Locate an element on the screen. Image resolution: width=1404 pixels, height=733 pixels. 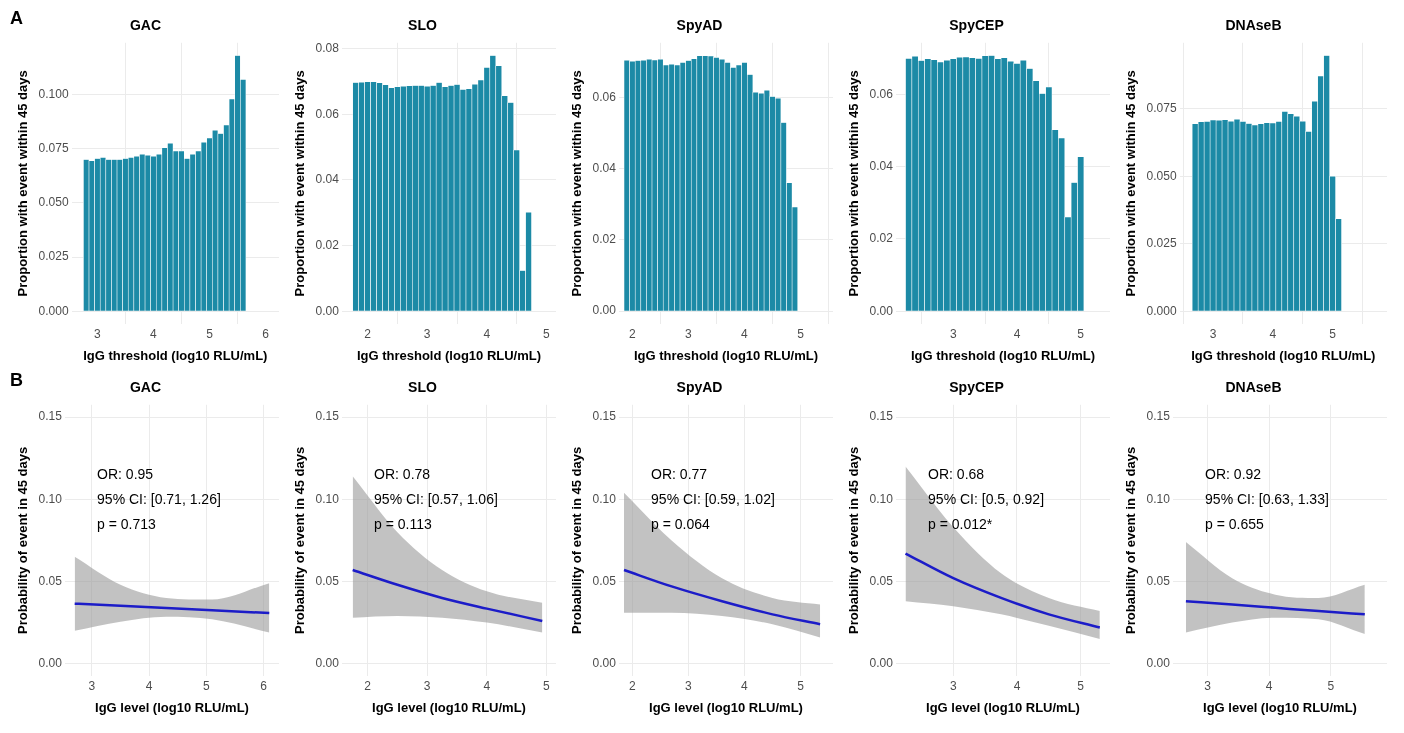
annotation: p = 0.655 is located at coordinates (1235, 524).